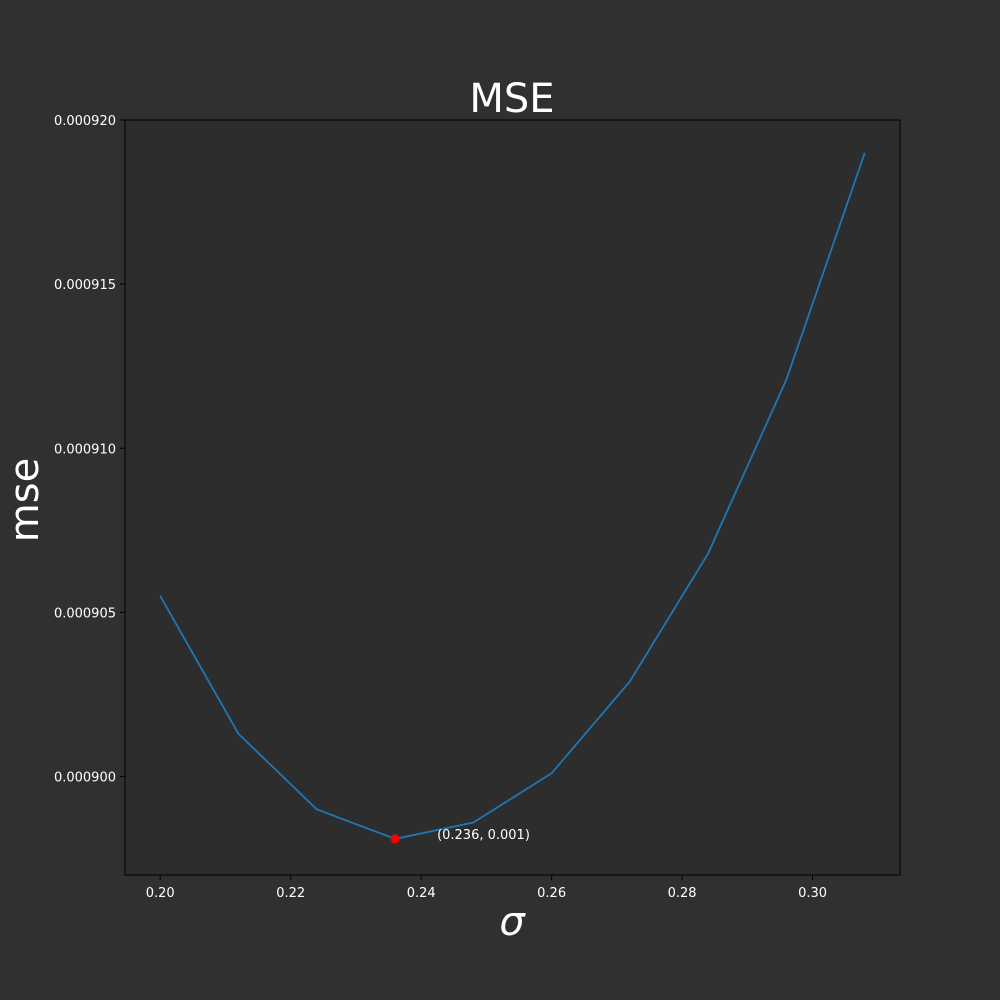  What do you see at coordinates (85, 449) in the screenshot?
I see `y-tick-label: 0.000910` at bounding box center [85, 449].